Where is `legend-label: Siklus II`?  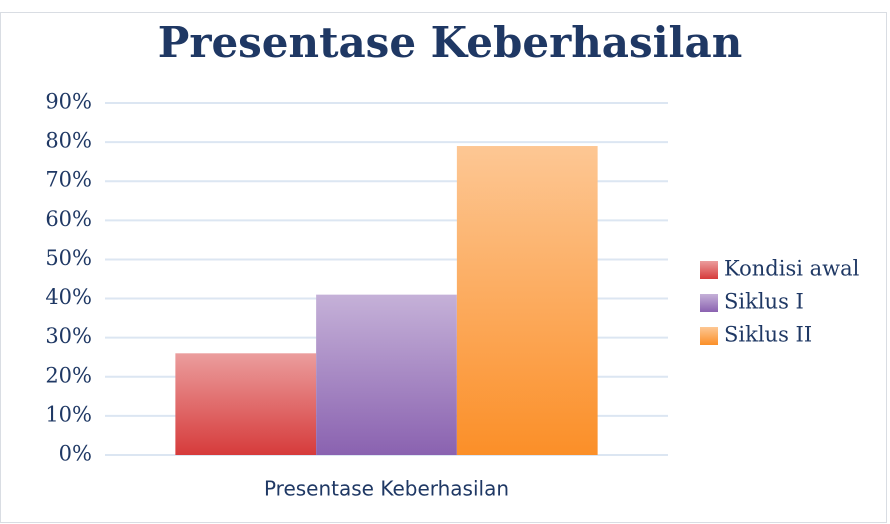 legend-label: Siklus II is located at coordinates (768, 335).